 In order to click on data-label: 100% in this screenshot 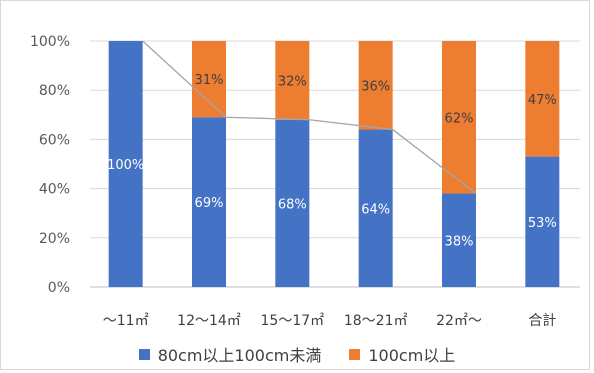, I will do `click(125, 165)`.